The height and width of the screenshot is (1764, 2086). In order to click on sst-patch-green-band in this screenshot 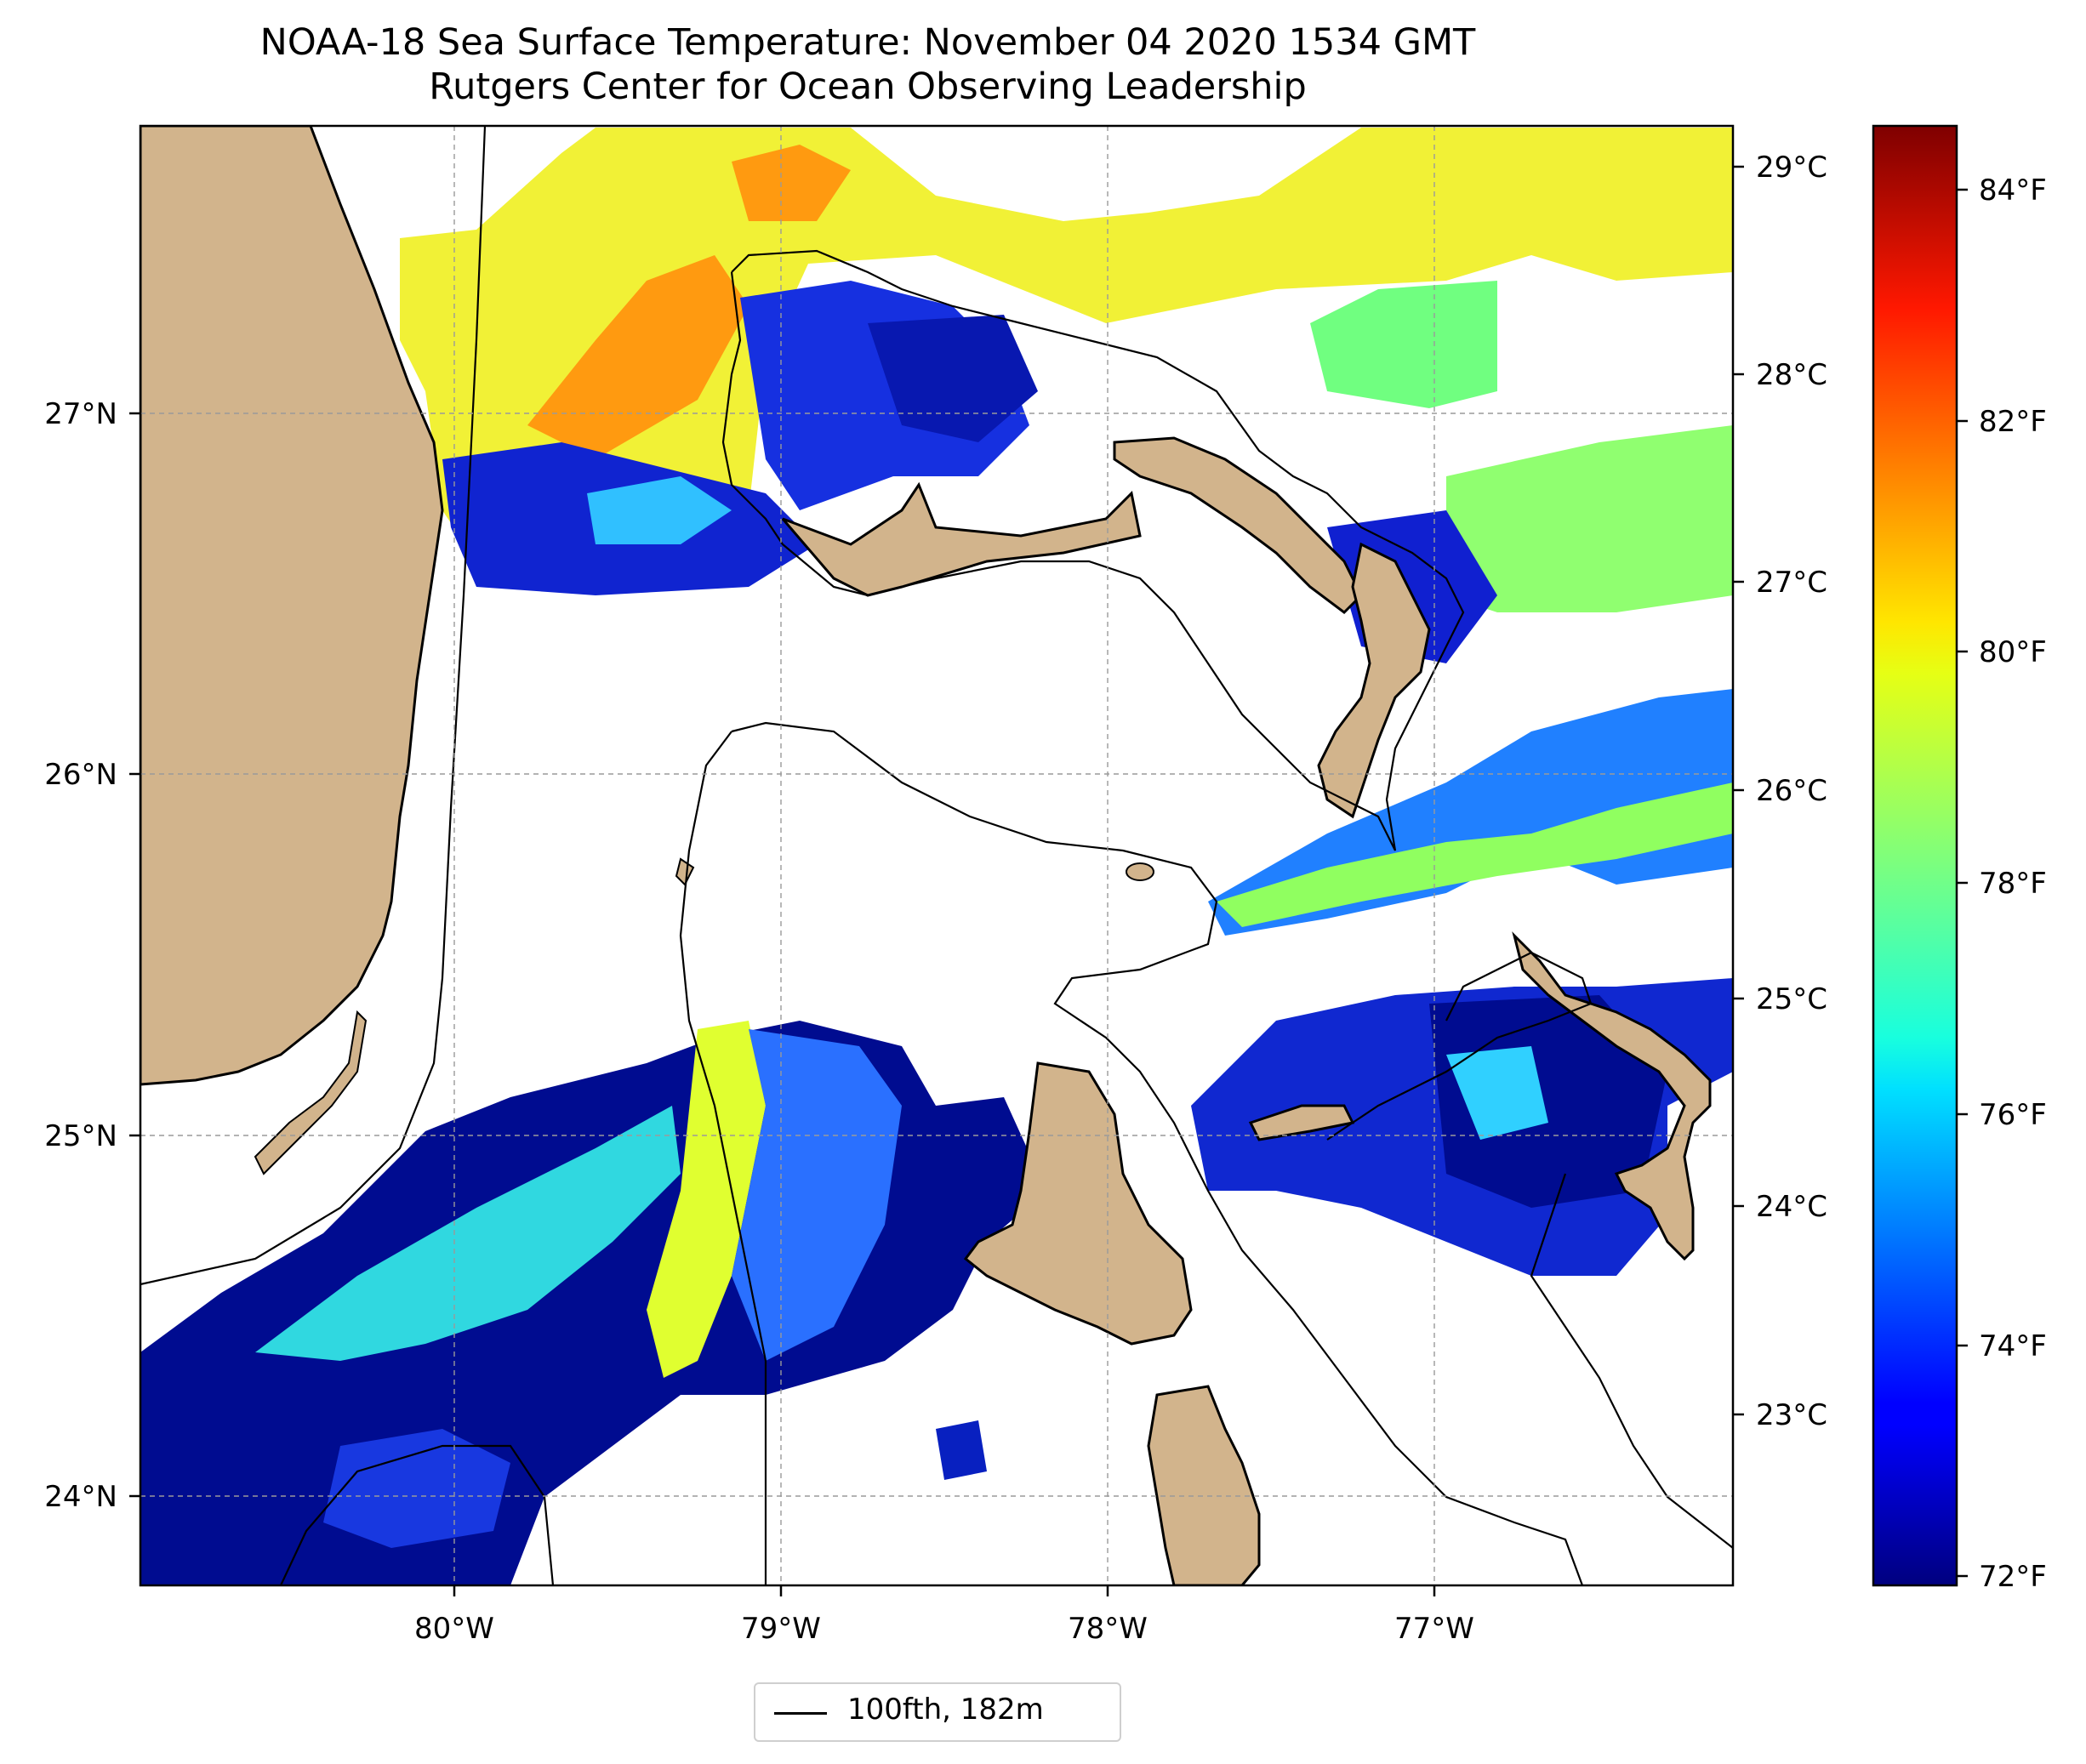, I will do `click(1475, 854)`.